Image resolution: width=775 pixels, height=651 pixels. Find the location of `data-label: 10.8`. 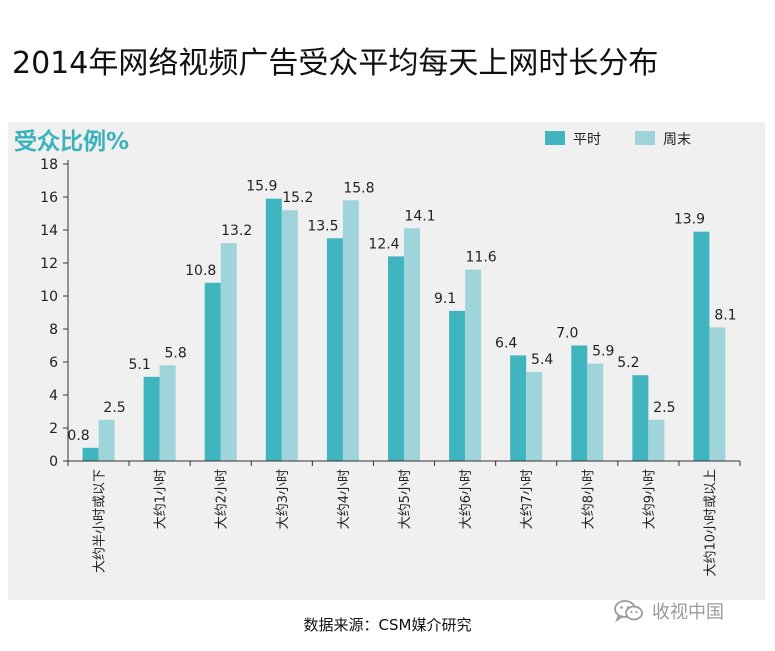

data-label: 10.8 is located at coordinates (200, 271).